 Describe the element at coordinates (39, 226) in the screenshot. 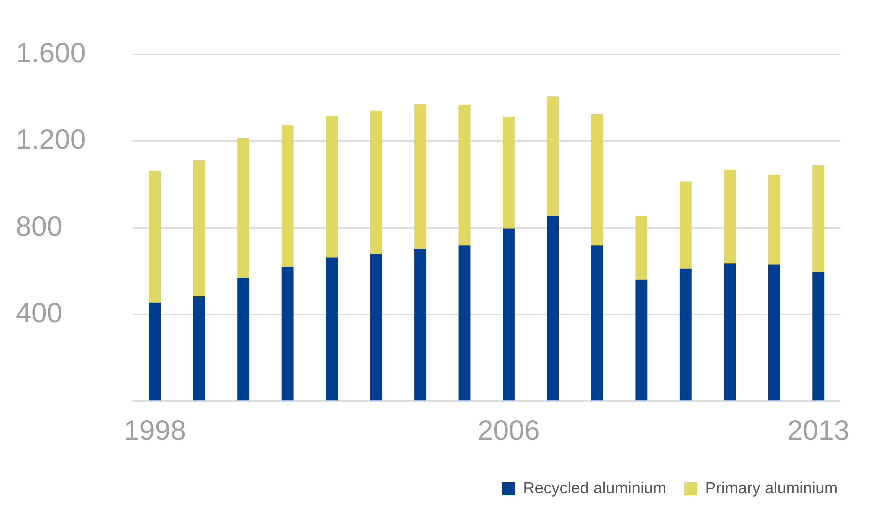

I see `y-tick-label: 800` at that location.